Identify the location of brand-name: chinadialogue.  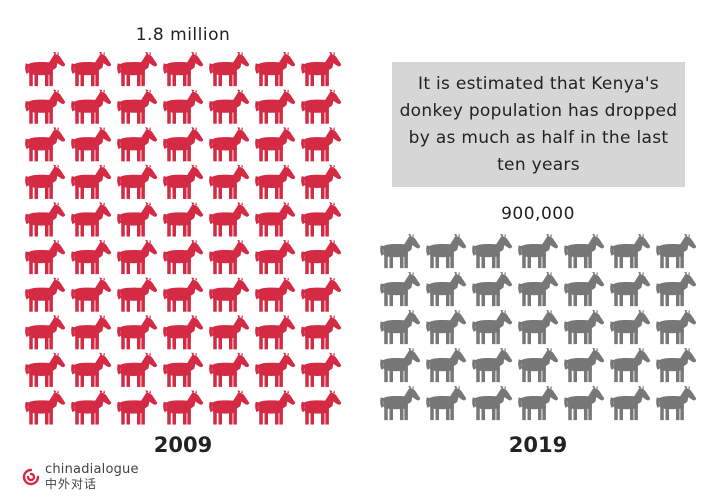
(92, 469).